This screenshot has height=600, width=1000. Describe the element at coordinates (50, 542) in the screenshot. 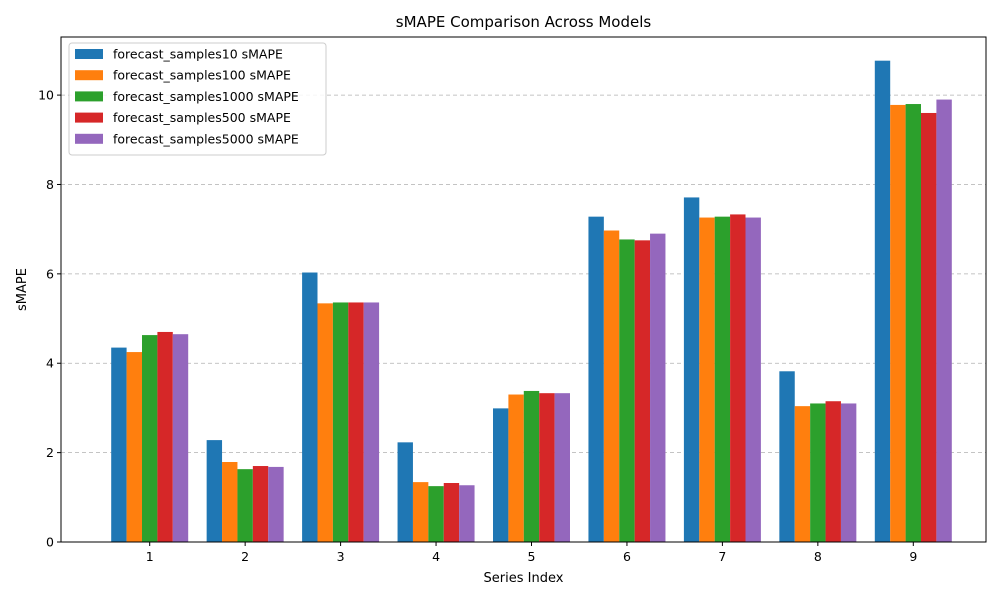

I see `y-tick-label: 0` at that location.